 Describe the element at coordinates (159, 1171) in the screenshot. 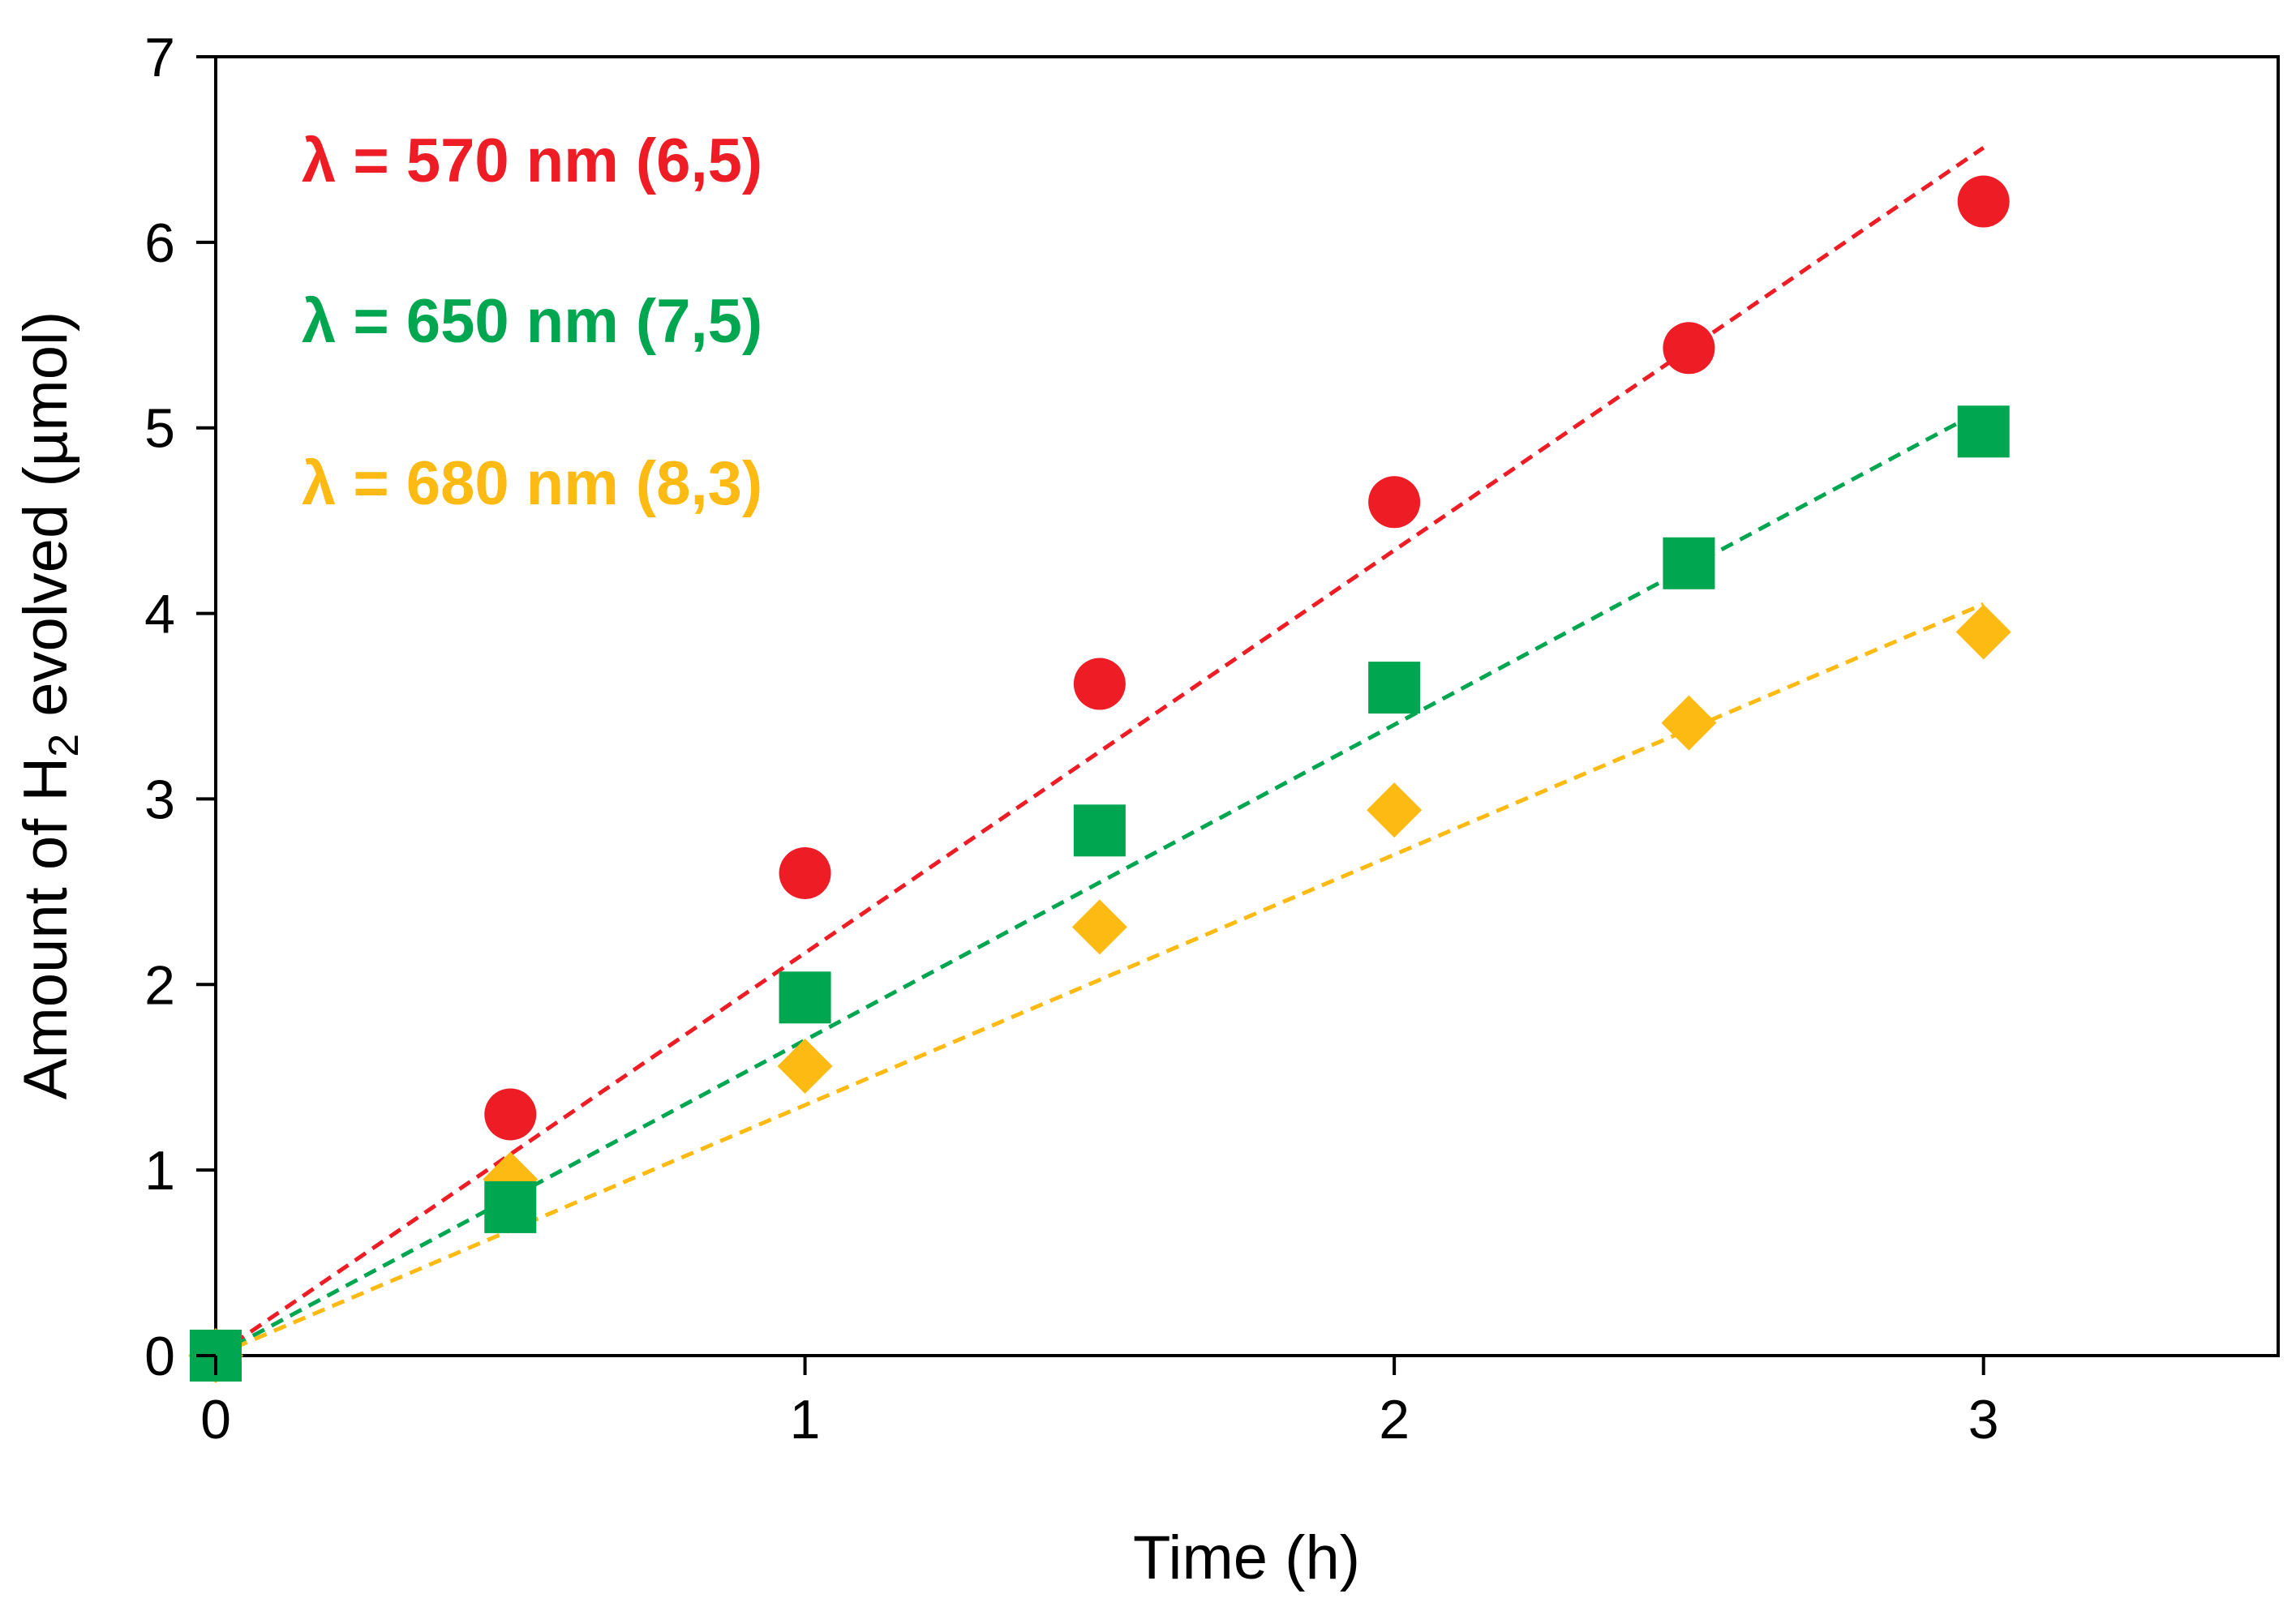

I see `y-tick-label: 1` at that location.